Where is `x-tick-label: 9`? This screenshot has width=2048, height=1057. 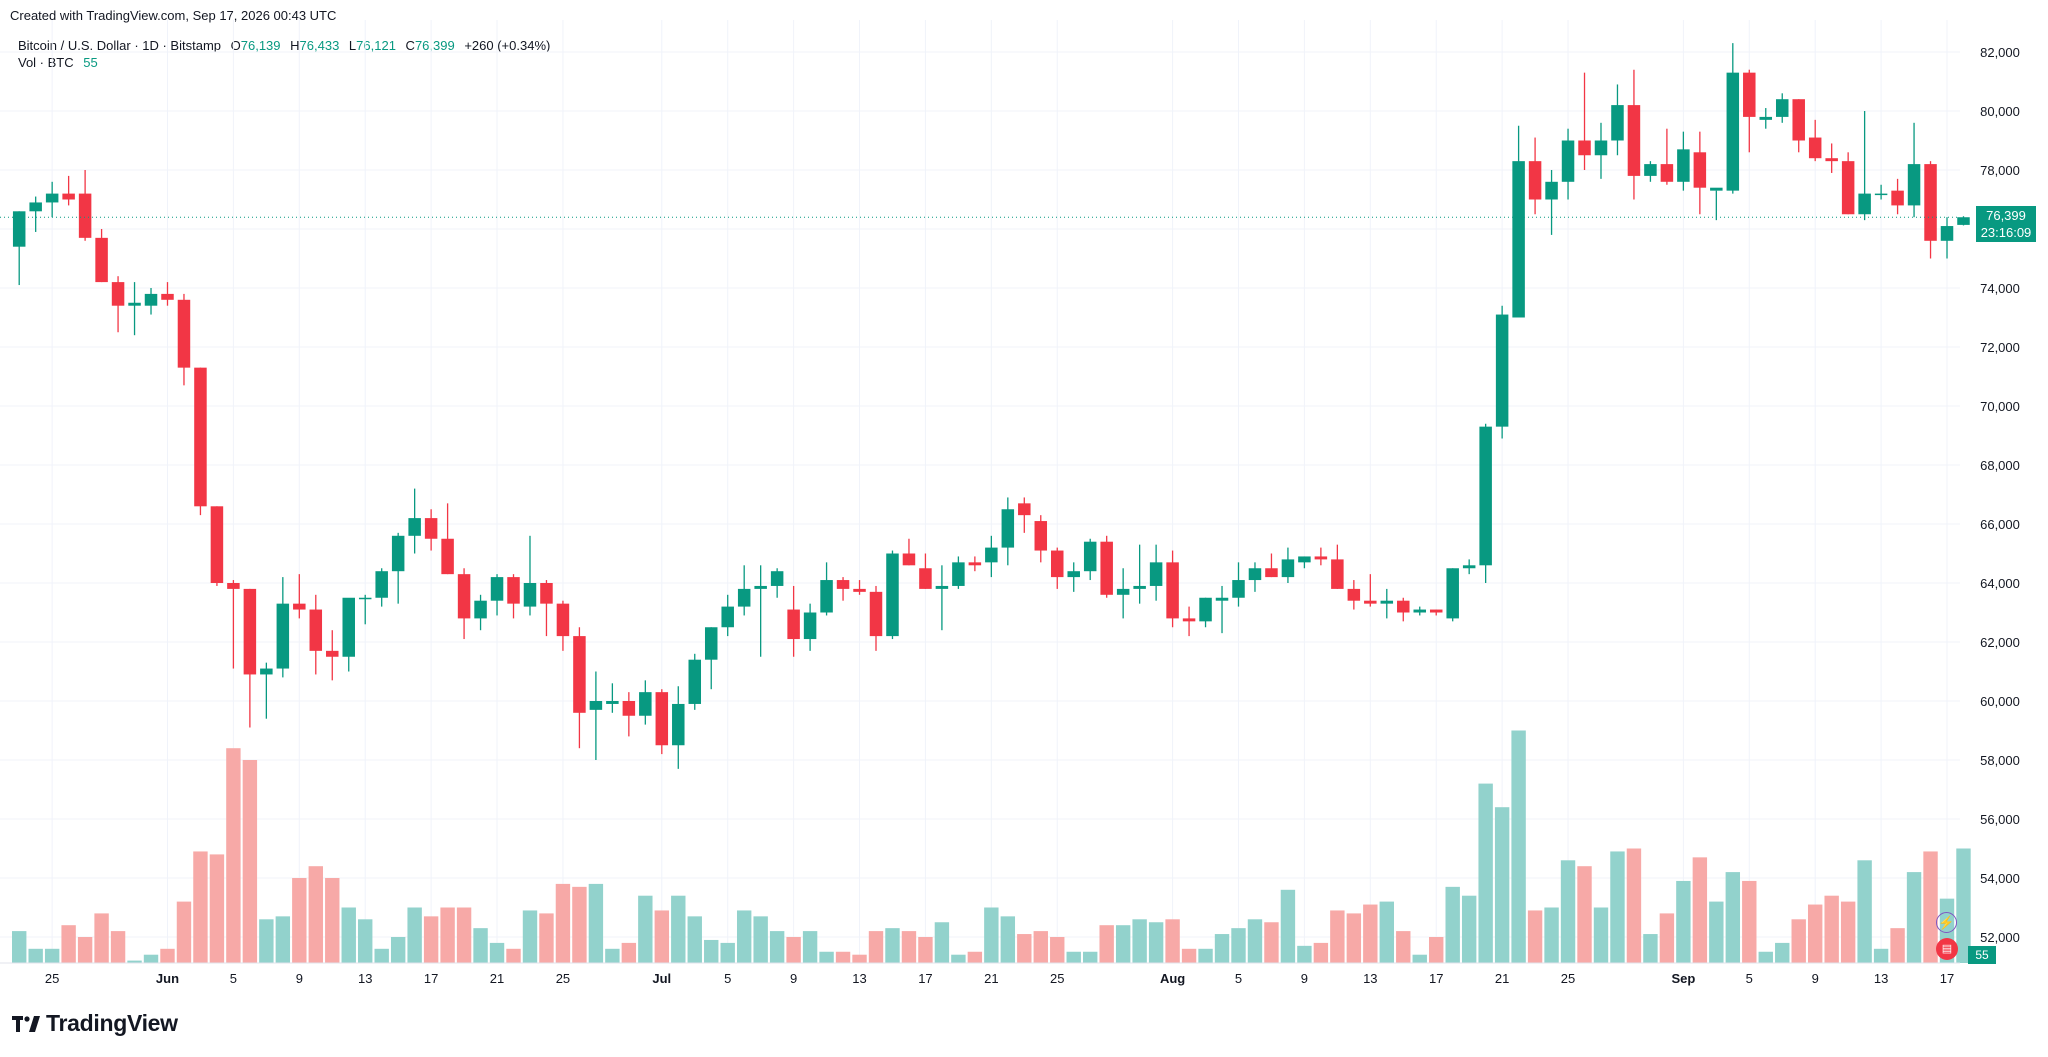
x-tick-label: 9 is located at coordinates (299, 978).